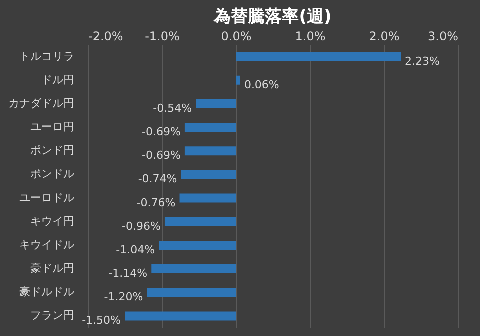 Image resolution: width=480 pixels, height=336 pixels. What do you see at coordinates (101, 321) in the screenshot?
I see `data-label: -1.50%` at bounding box center [101, 321].